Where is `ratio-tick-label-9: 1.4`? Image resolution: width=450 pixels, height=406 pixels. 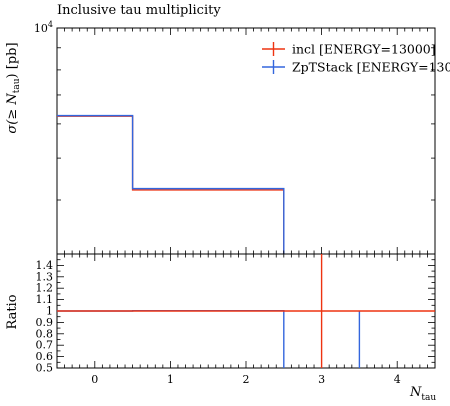 ratio-tick-label-9: 1.4 is located at coordinates (45, 265).